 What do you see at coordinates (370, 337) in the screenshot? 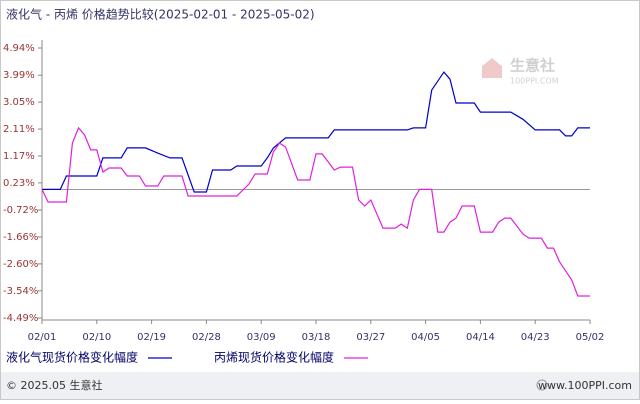
I see `x-tick-label: 03/27` at bounding box center [370, 337].